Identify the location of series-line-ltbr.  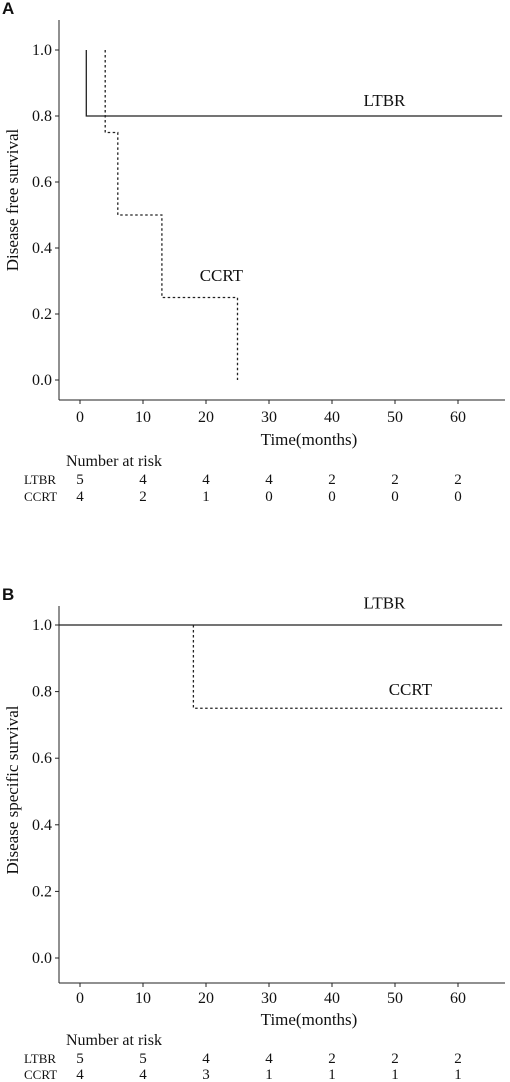
(294, 83).